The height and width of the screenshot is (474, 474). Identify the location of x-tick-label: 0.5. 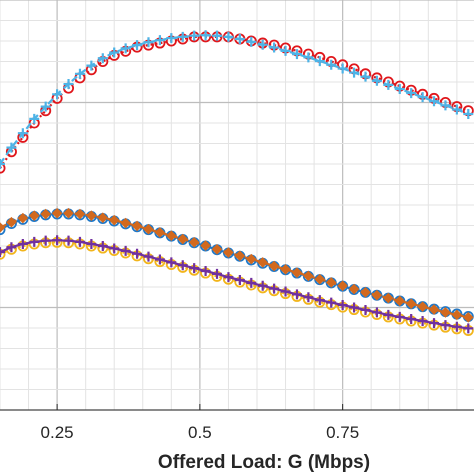
(200, 432).